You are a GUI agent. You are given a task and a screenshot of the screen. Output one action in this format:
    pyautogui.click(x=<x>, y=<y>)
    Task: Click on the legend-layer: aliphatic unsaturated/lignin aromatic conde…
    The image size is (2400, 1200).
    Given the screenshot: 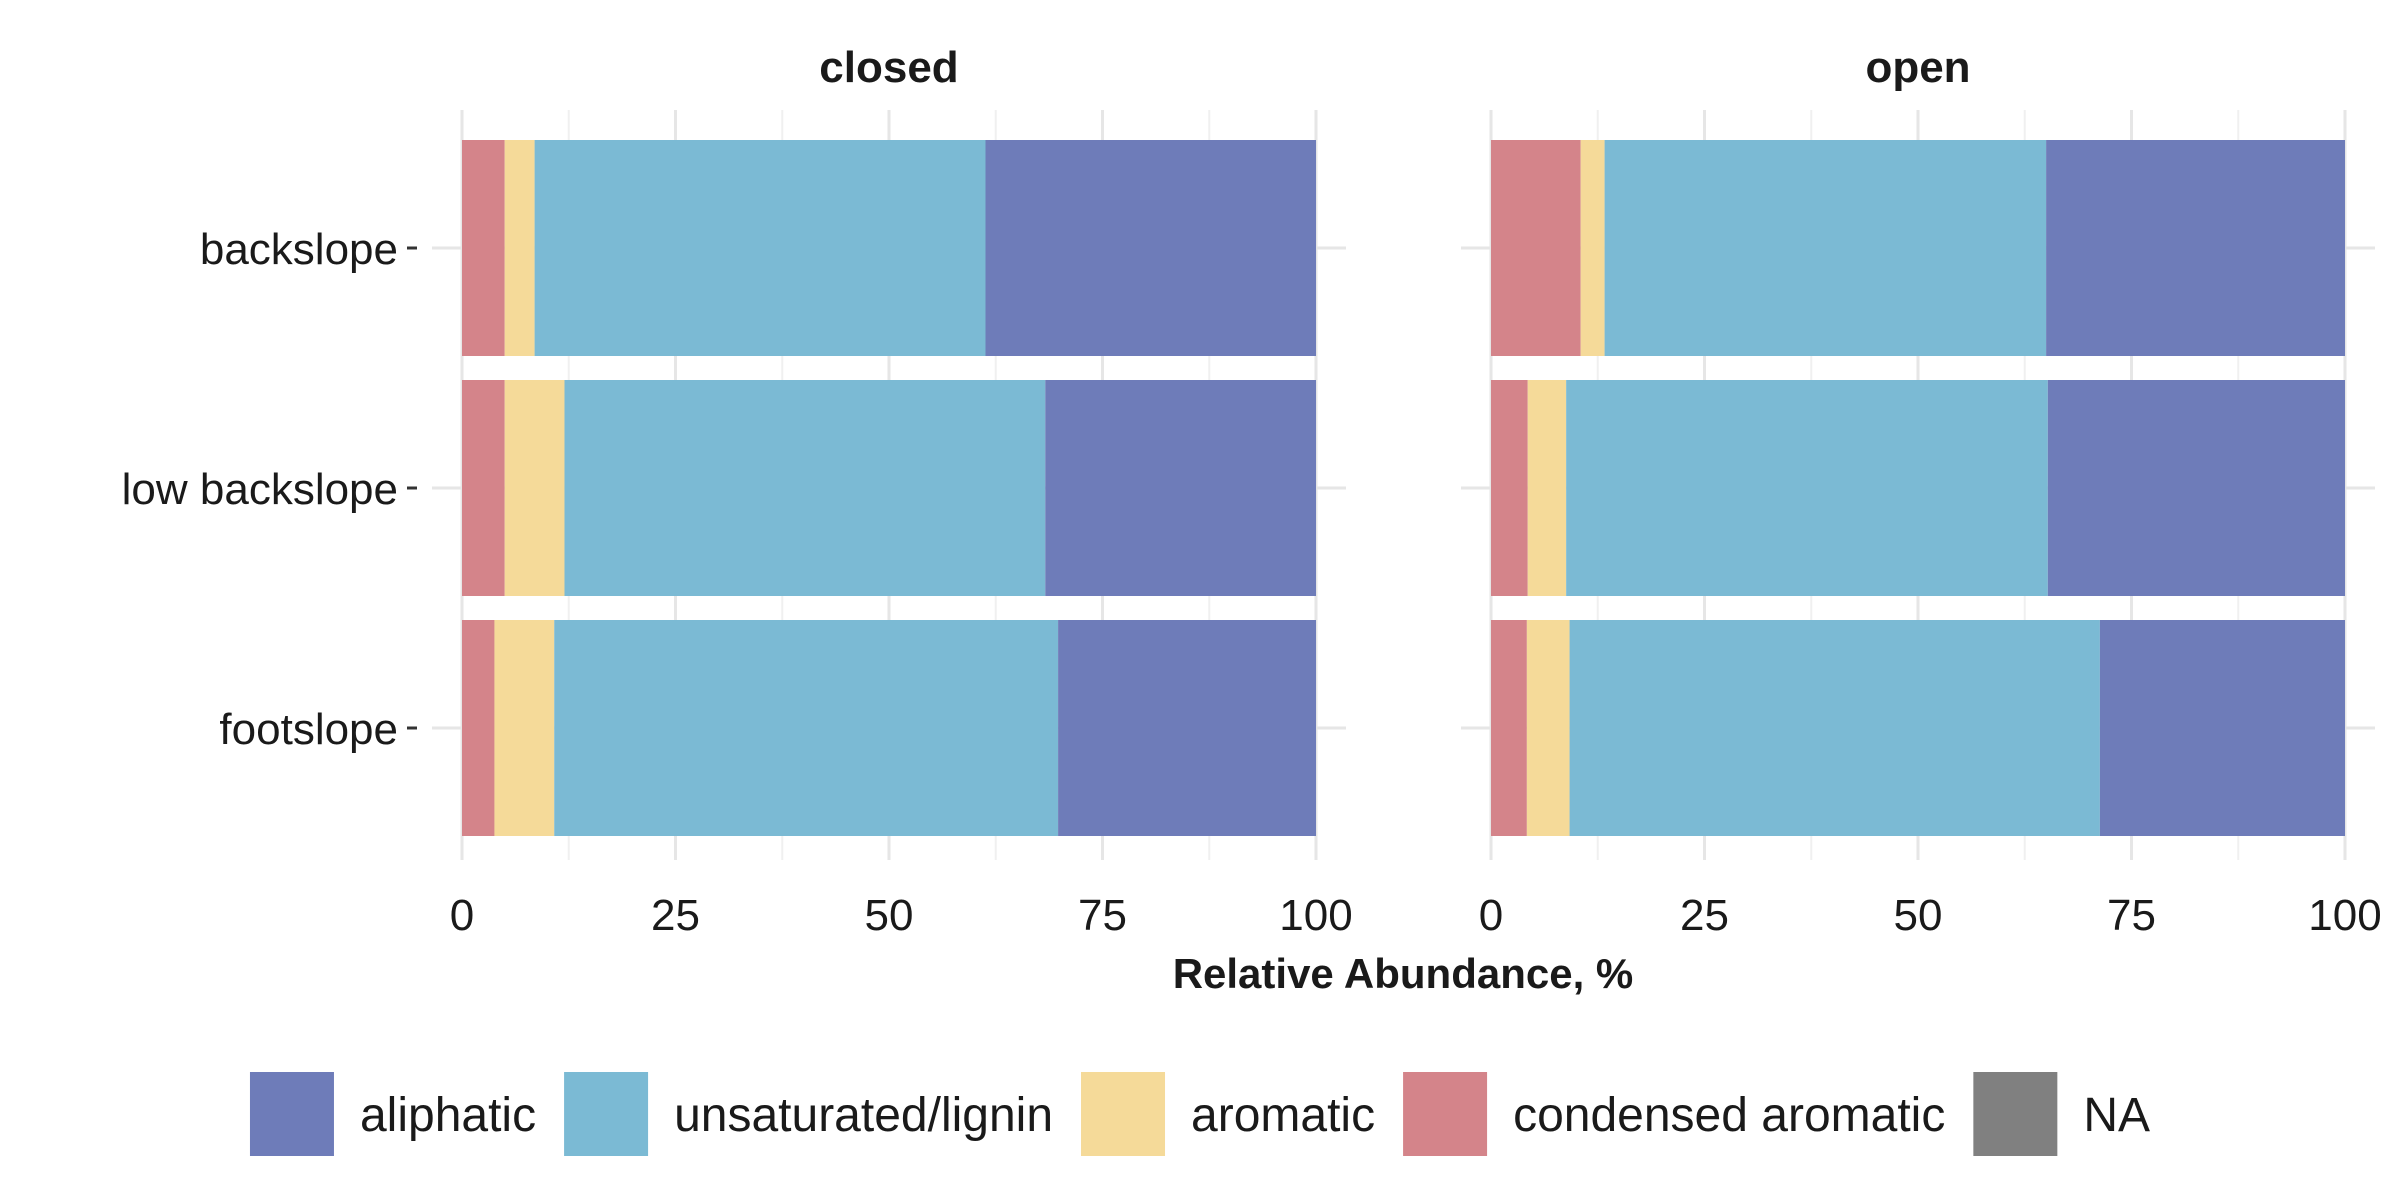 What is the action you would take?
    pyautogui.click(x=1199, y=1114)
    